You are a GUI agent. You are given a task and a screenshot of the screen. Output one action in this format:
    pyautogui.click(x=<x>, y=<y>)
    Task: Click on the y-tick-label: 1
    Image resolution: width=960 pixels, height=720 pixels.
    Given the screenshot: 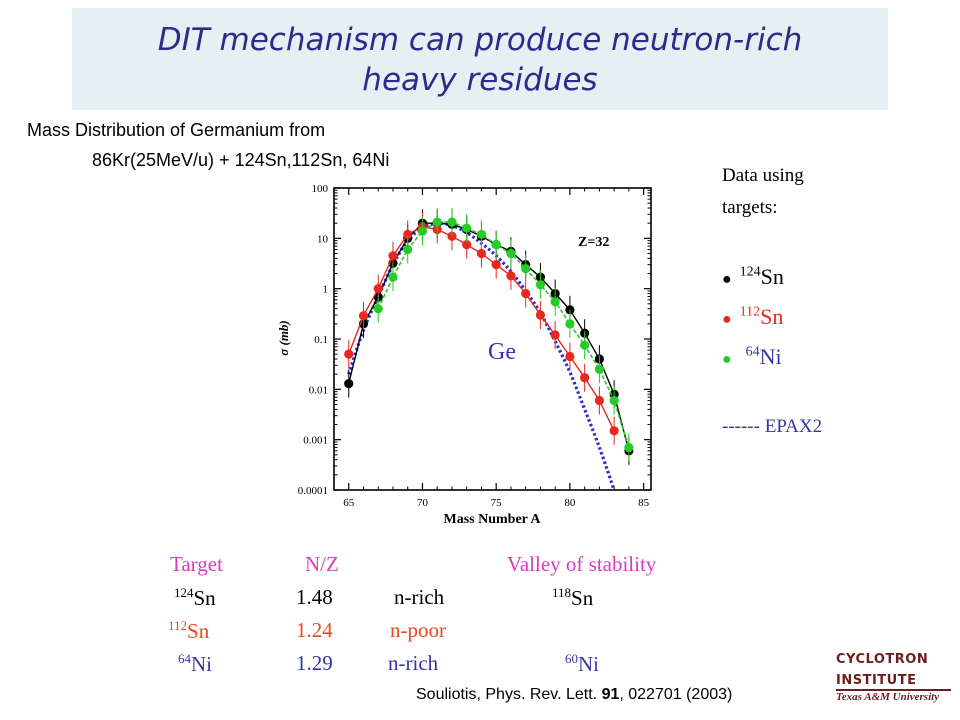 What is the action you would take?
    pyautogui.click(x=326, y=290)
    